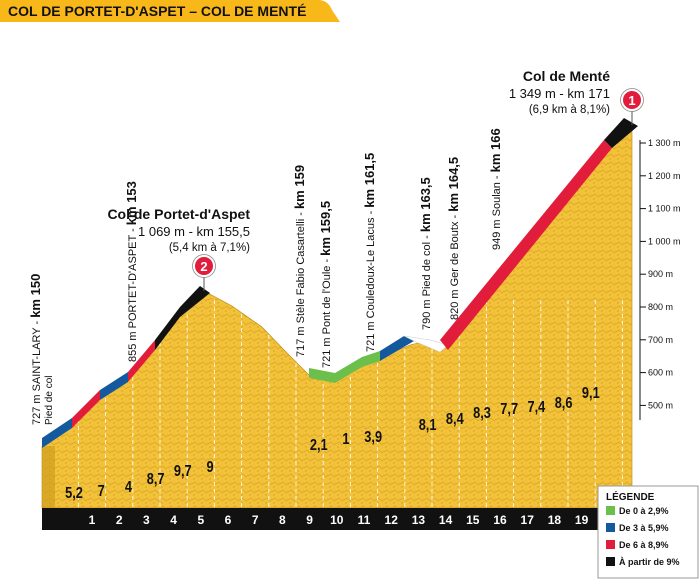  What do you see at coordinates (48, 477) in the screenshot?
I see `terrain-side` at bounding box center [48, 477].